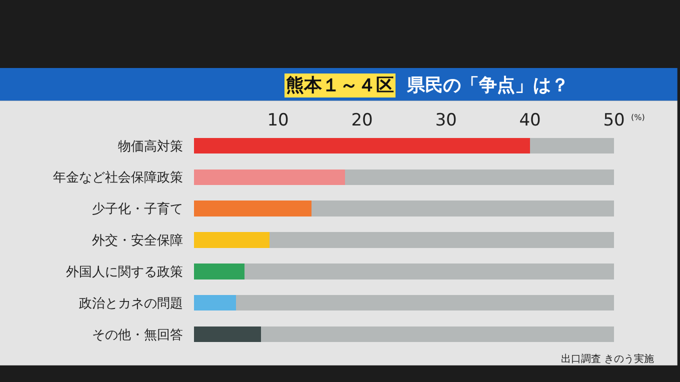 The image size is (680, 382). What do you see at coordinates (131, 304) in the screenshot?
I see `y-tick-label: 政治とカネの問題` at bounding box center [131, 304].